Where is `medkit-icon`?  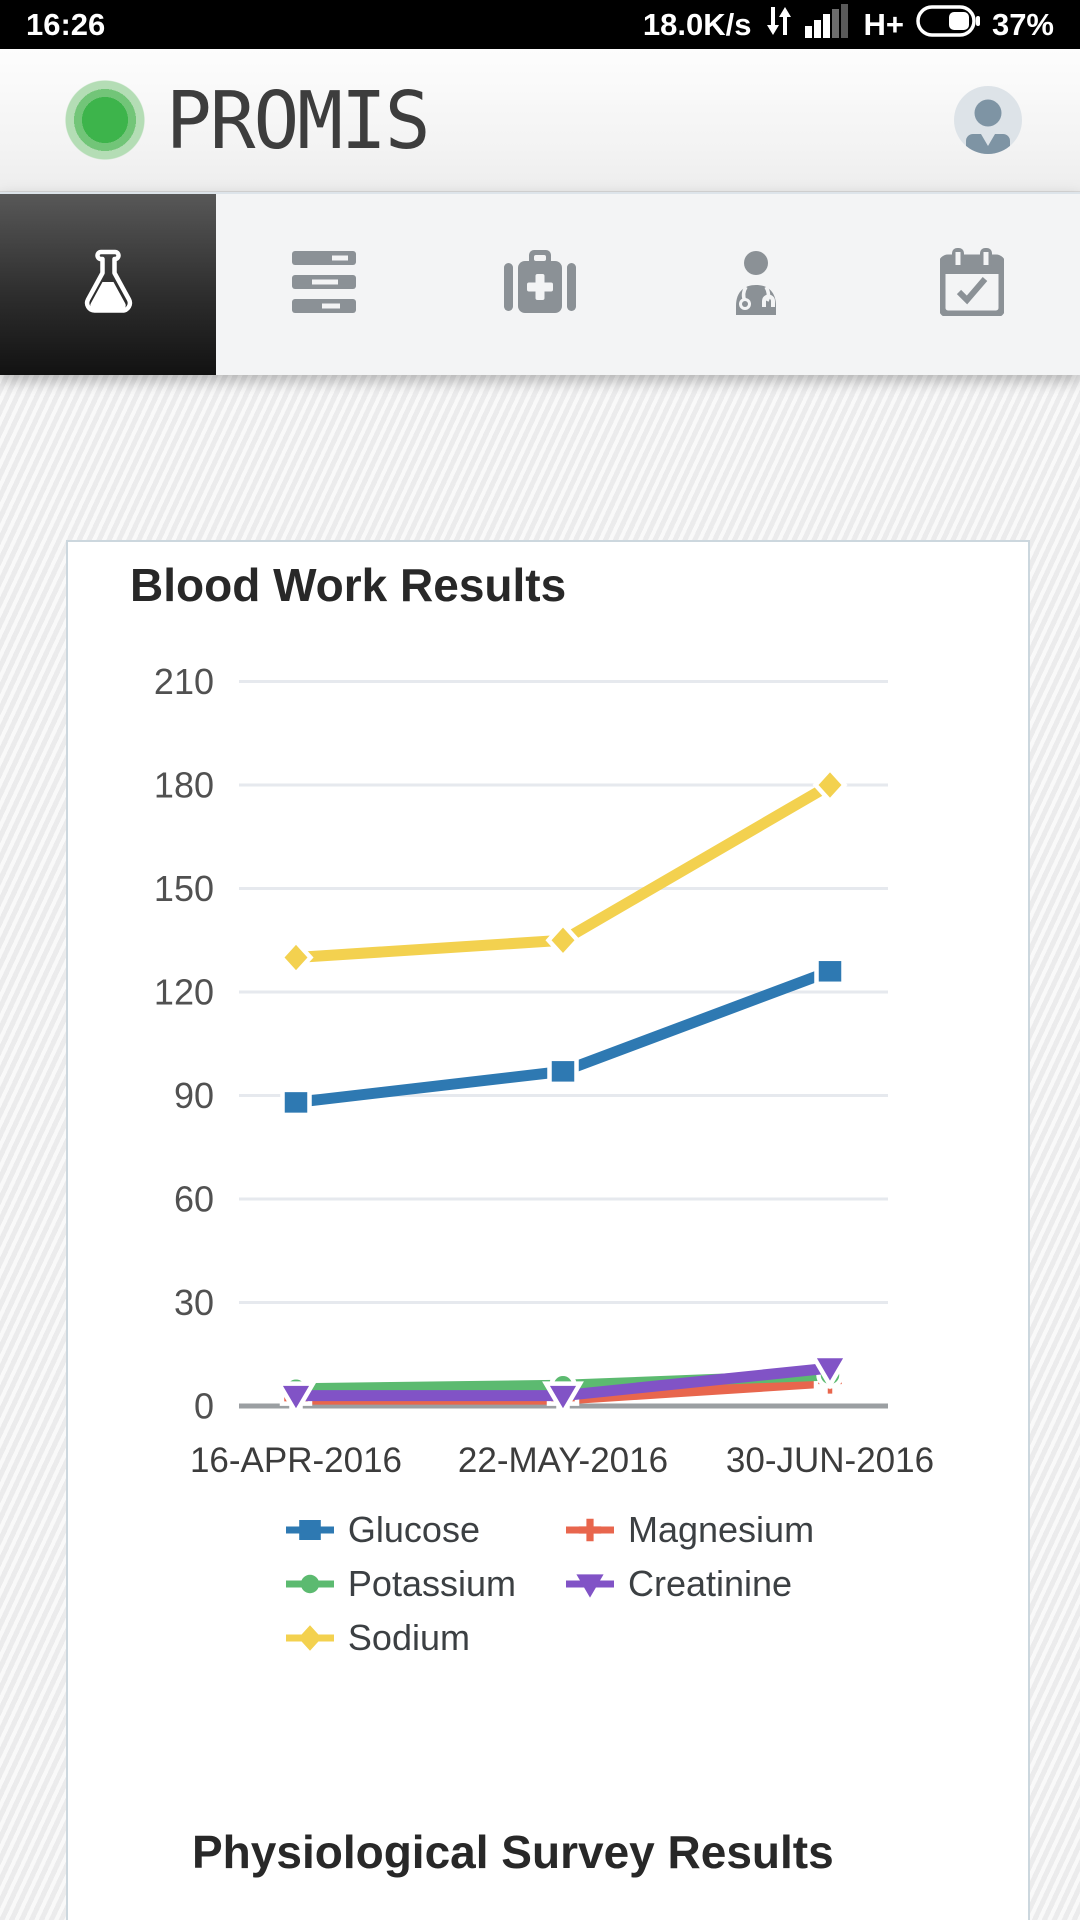 medkit-icon is located at coordinates (540, 284).